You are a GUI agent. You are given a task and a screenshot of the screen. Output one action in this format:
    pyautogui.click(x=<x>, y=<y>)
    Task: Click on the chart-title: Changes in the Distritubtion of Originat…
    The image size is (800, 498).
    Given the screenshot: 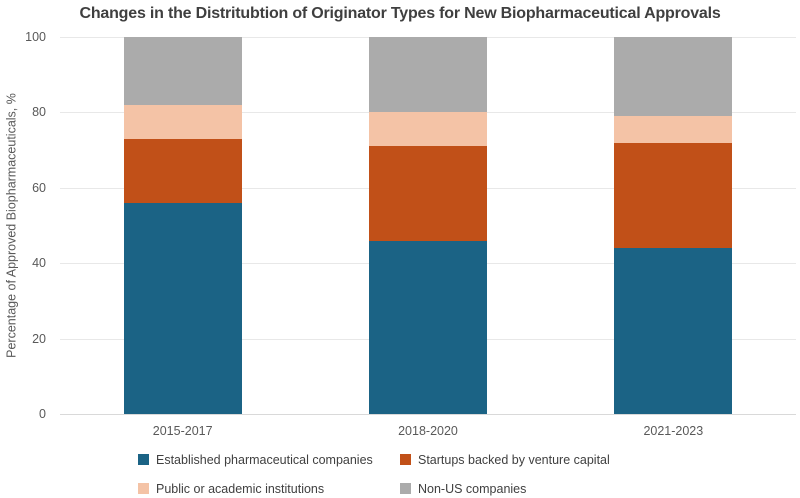 What is the action you would take?
    pyautogui.click(x=400, y=13)
    